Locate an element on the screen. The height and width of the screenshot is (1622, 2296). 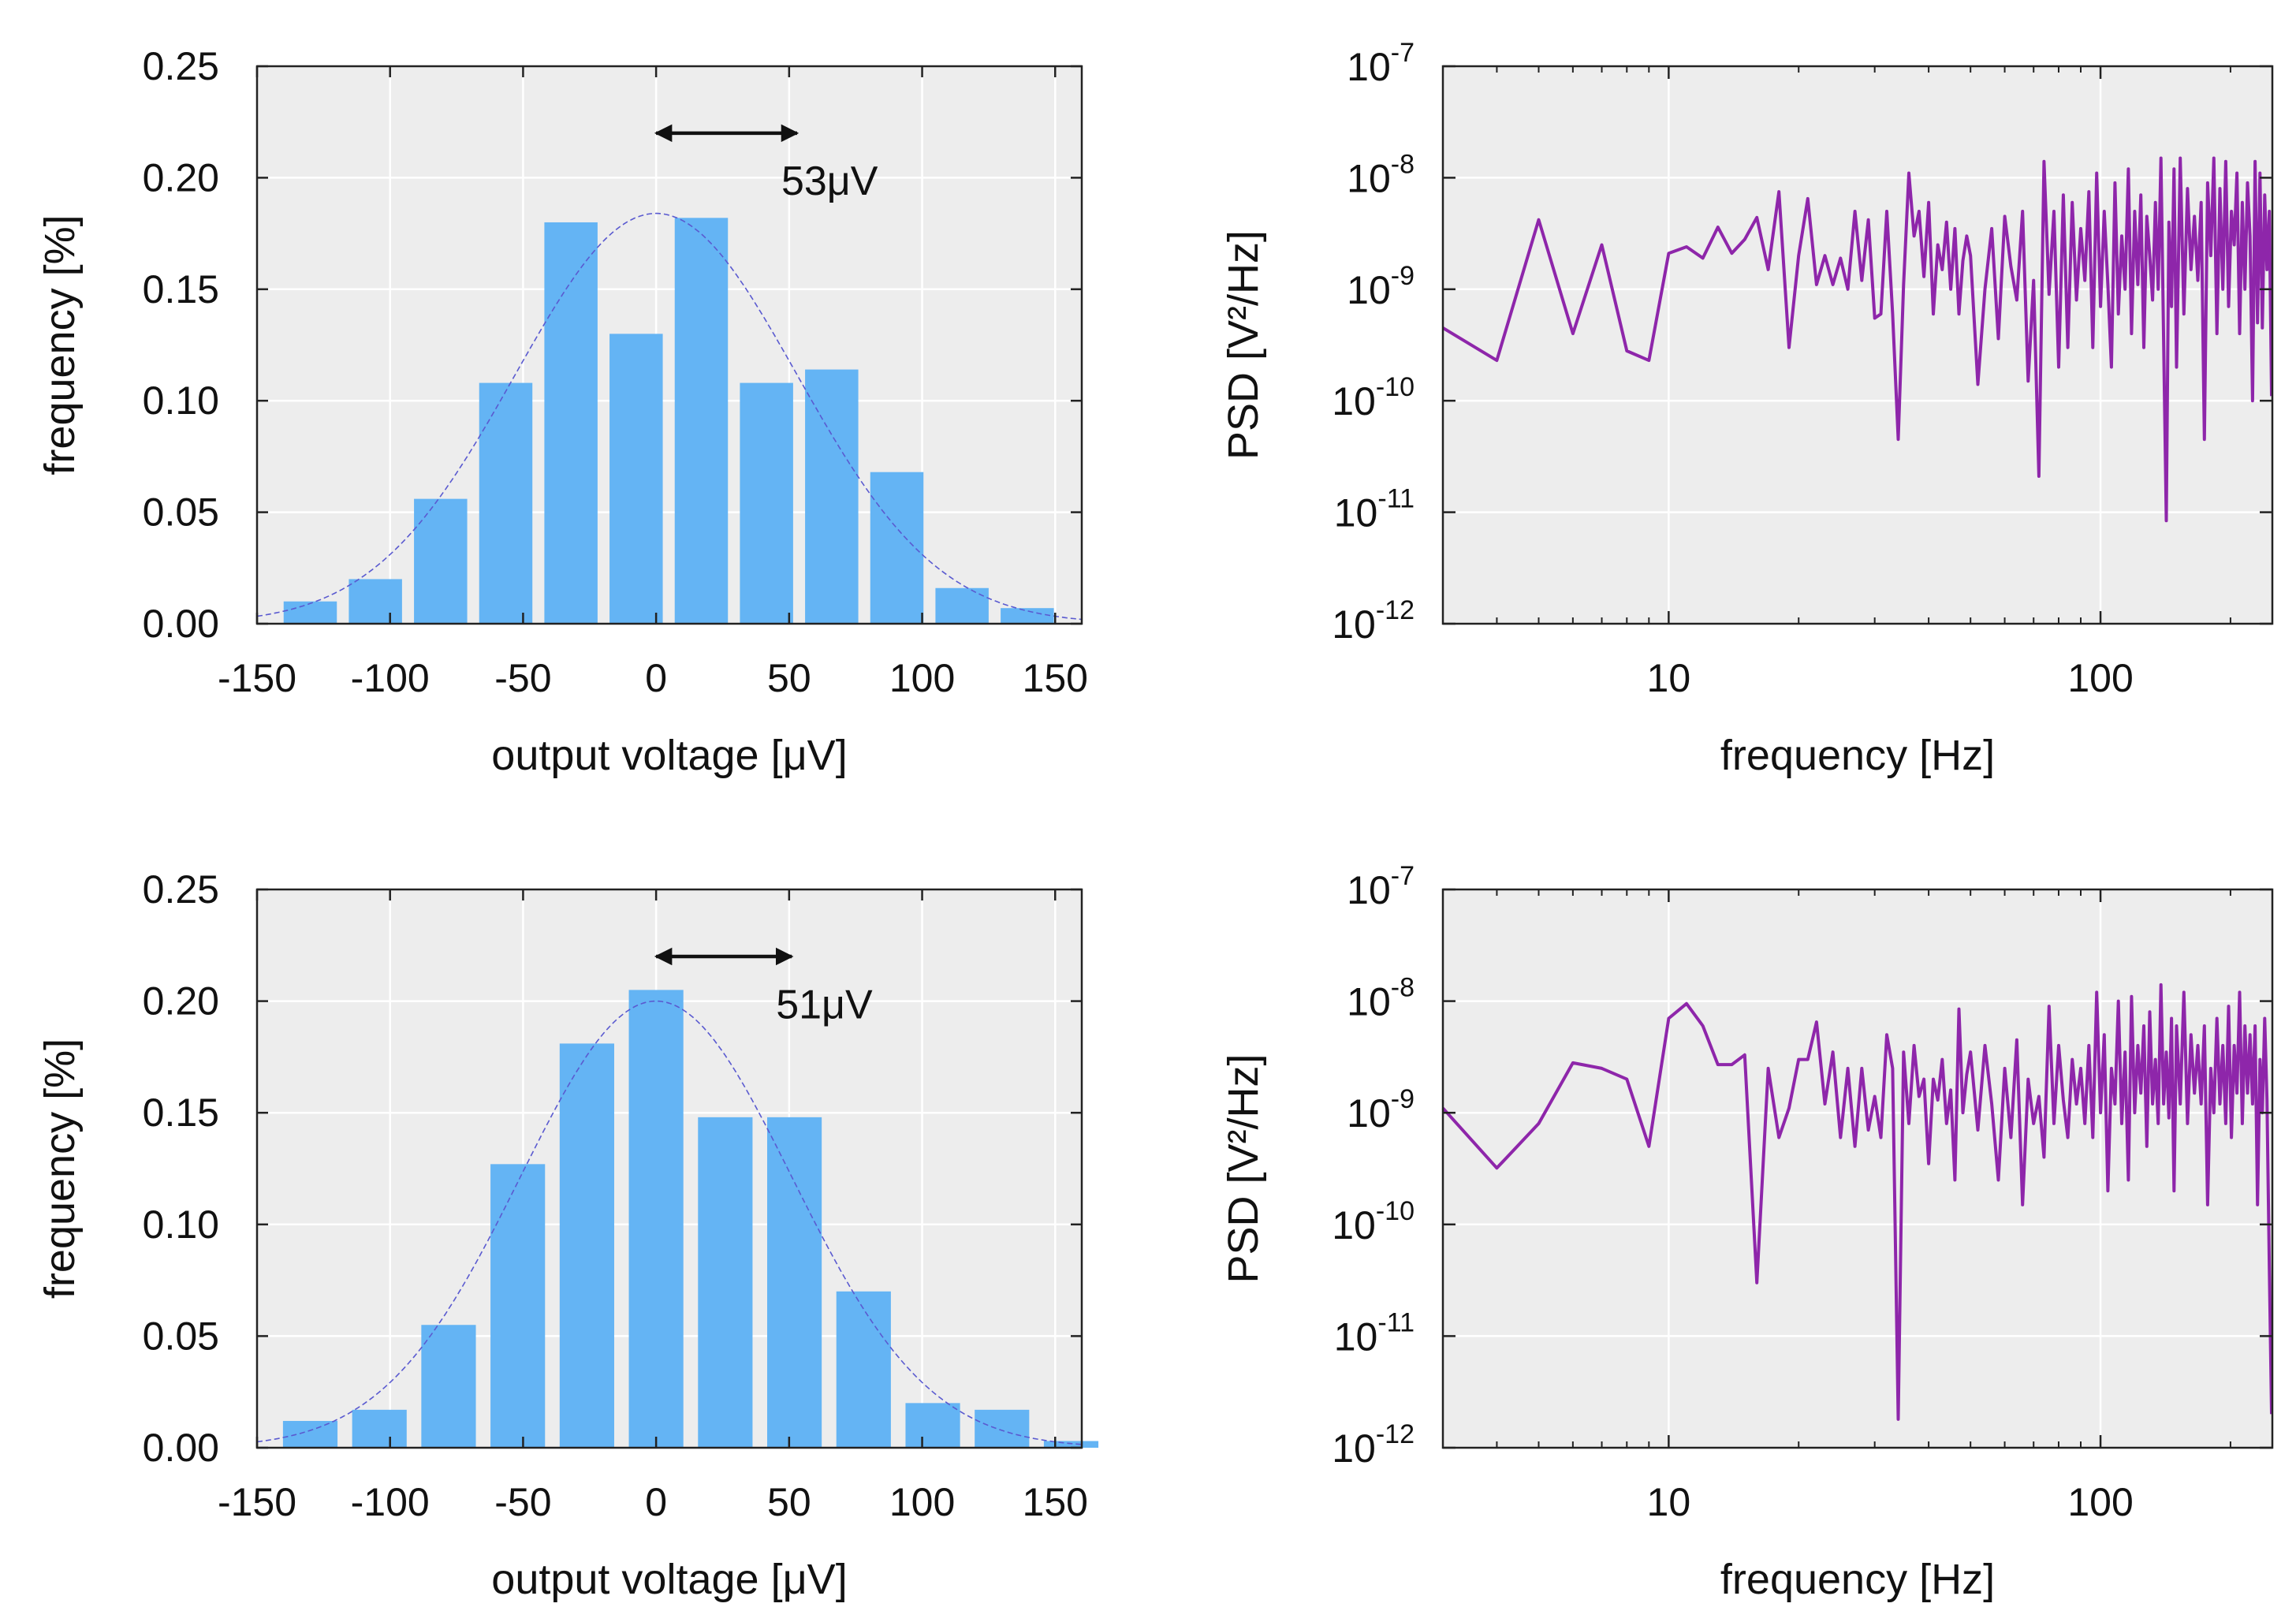
y-axis-title: PSD [V²/Hz] is located at coordinates (1243, 345).